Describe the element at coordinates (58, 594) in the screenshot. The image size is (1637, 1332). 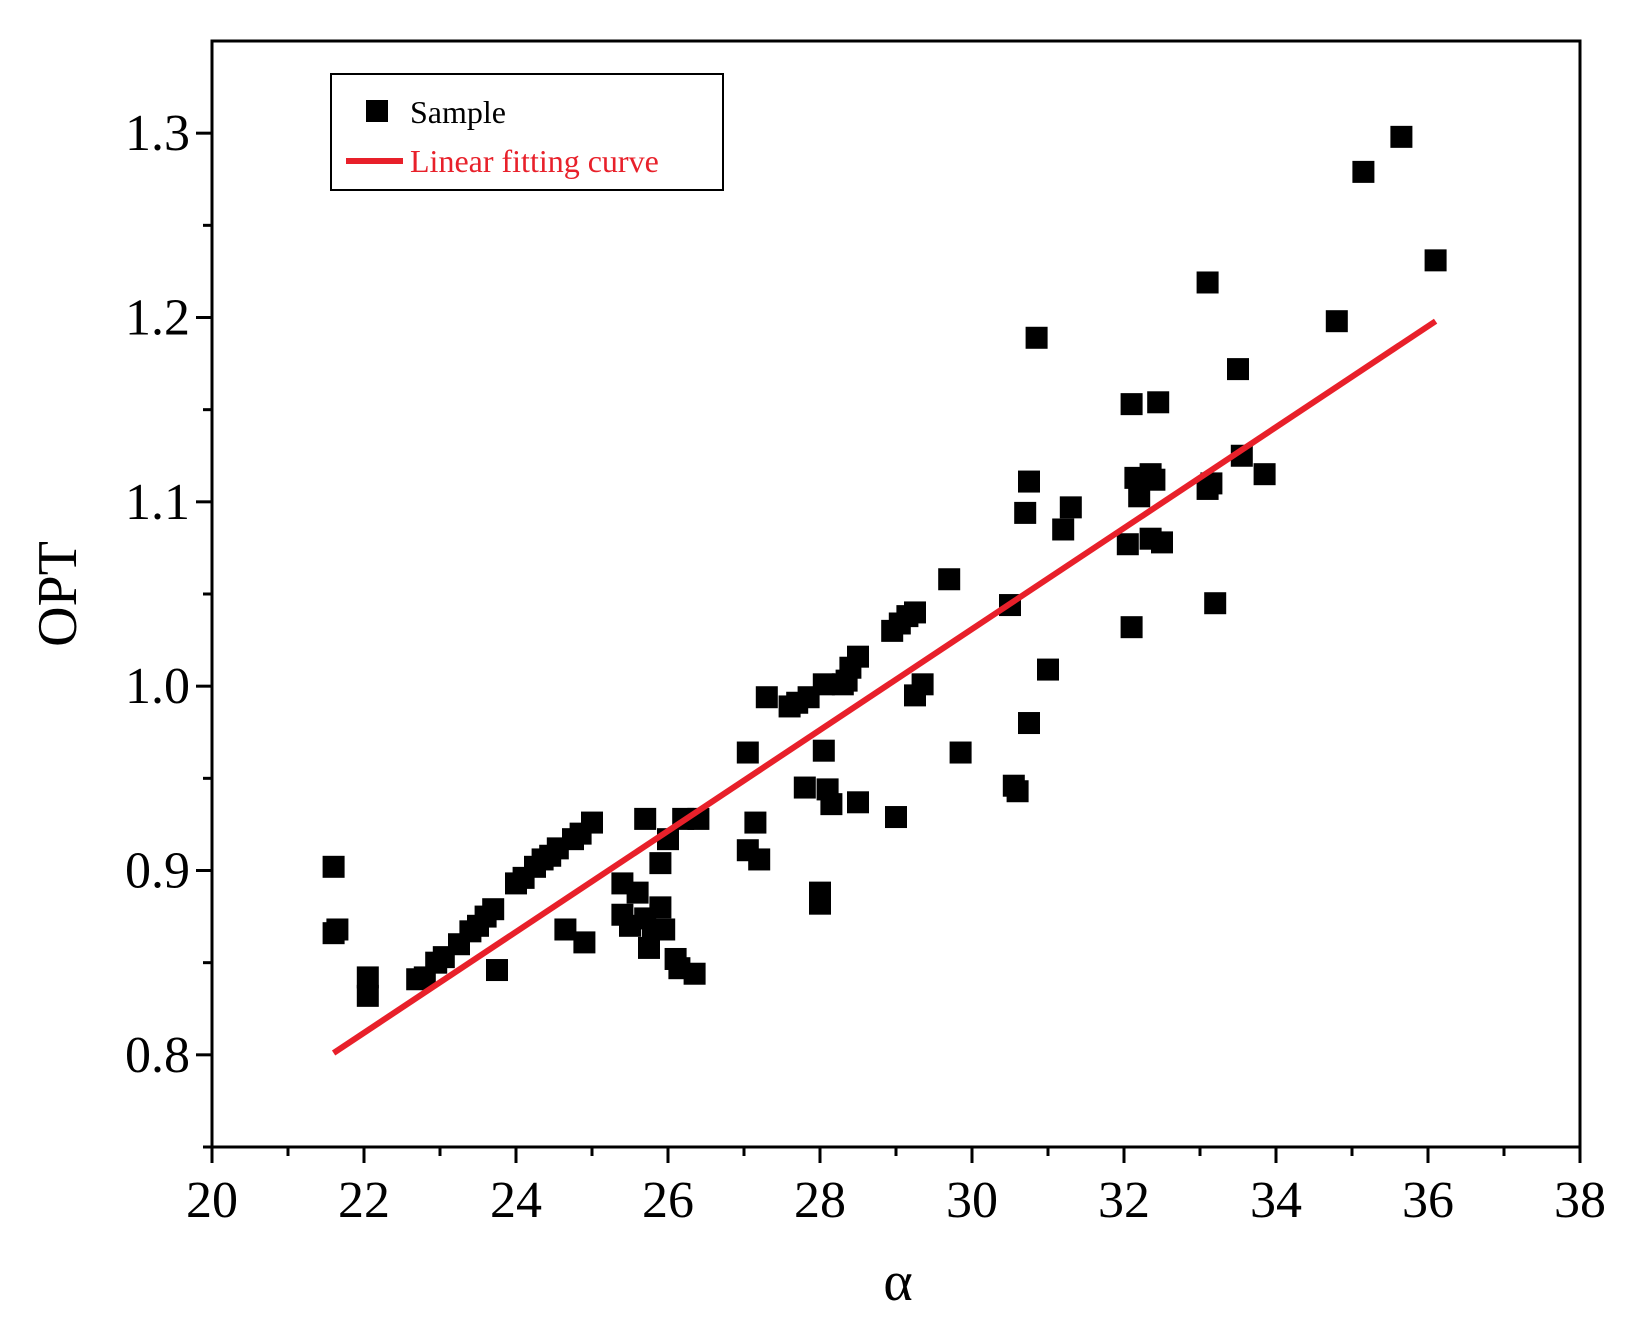
I see `y-axis-title: OPT` at that location.